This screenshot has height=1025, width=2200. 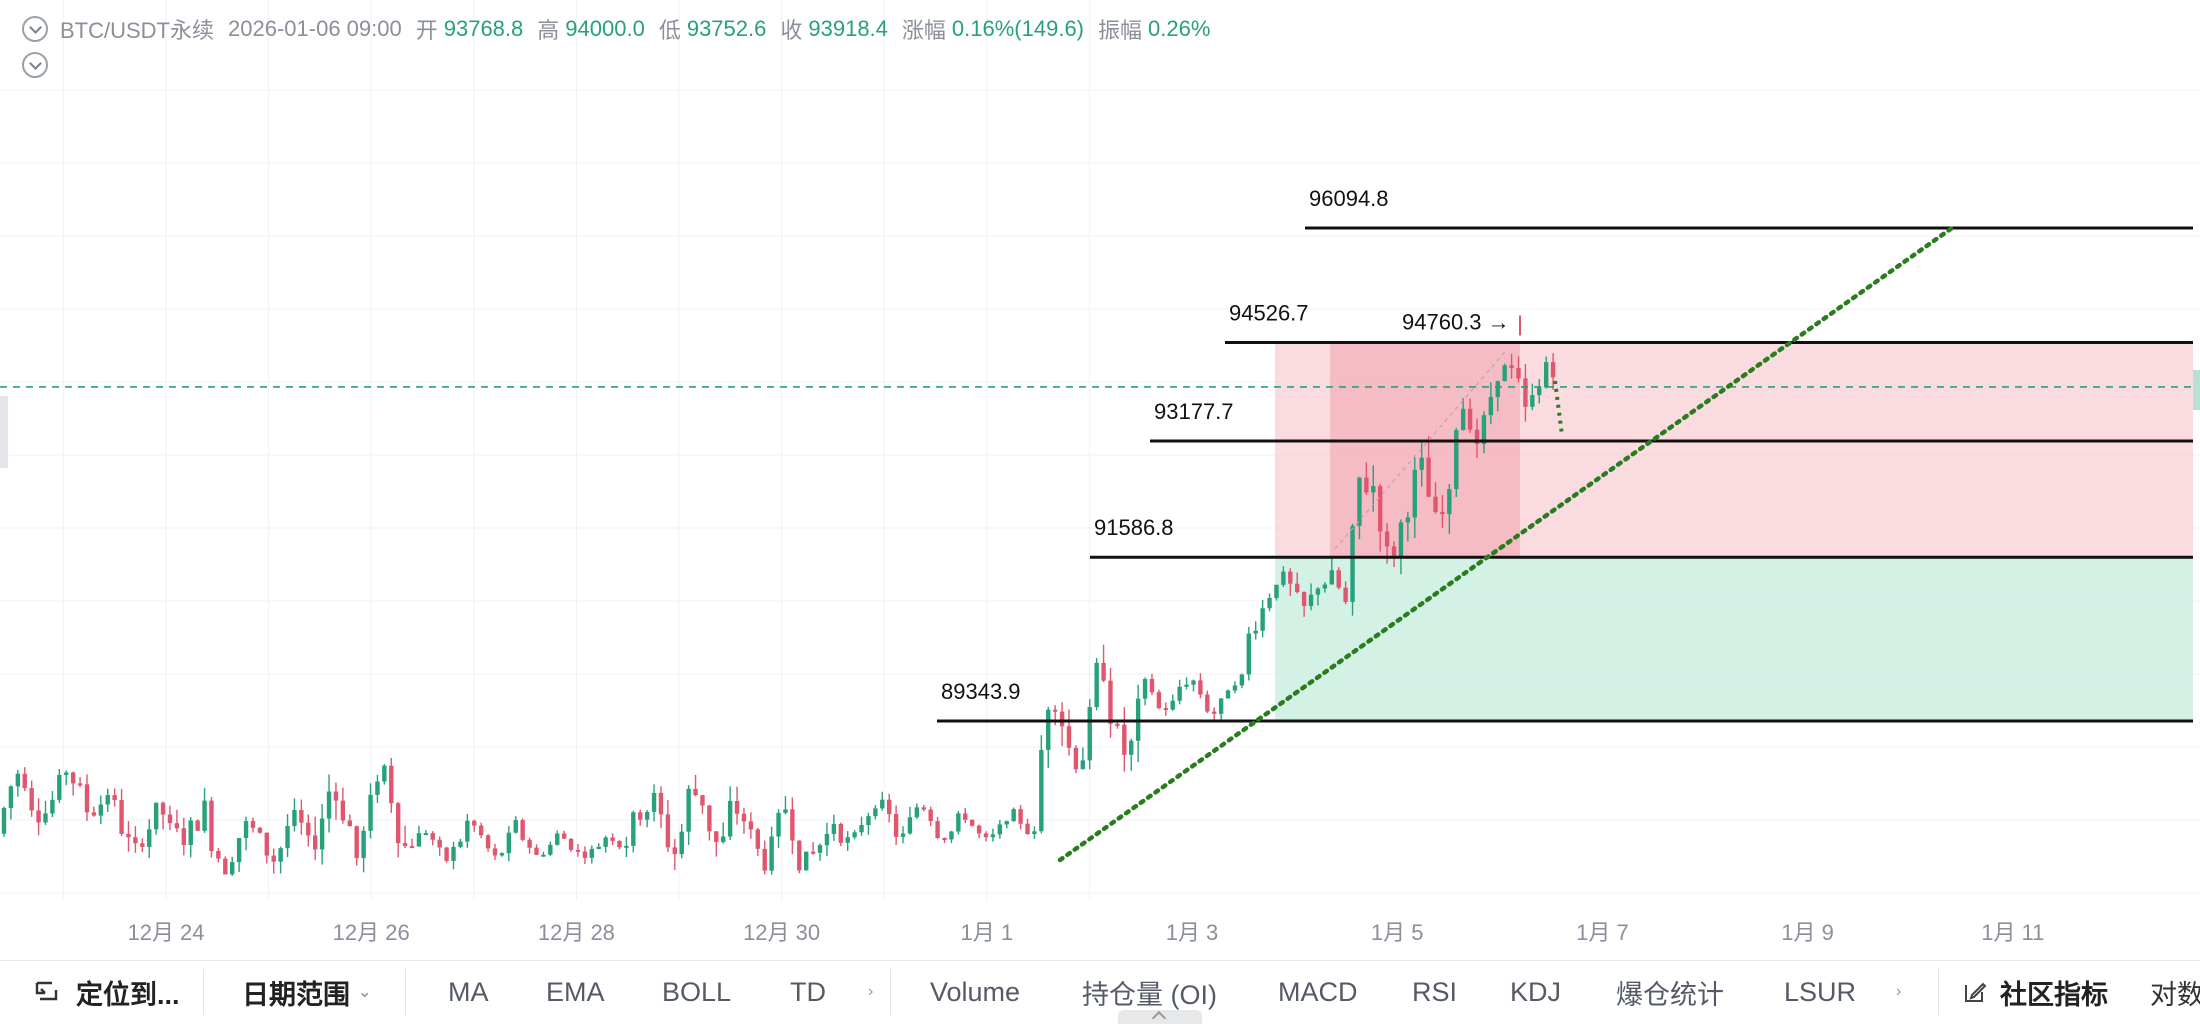 I want to click on indicator-macd: MACD, so click(x=1318, y=991).